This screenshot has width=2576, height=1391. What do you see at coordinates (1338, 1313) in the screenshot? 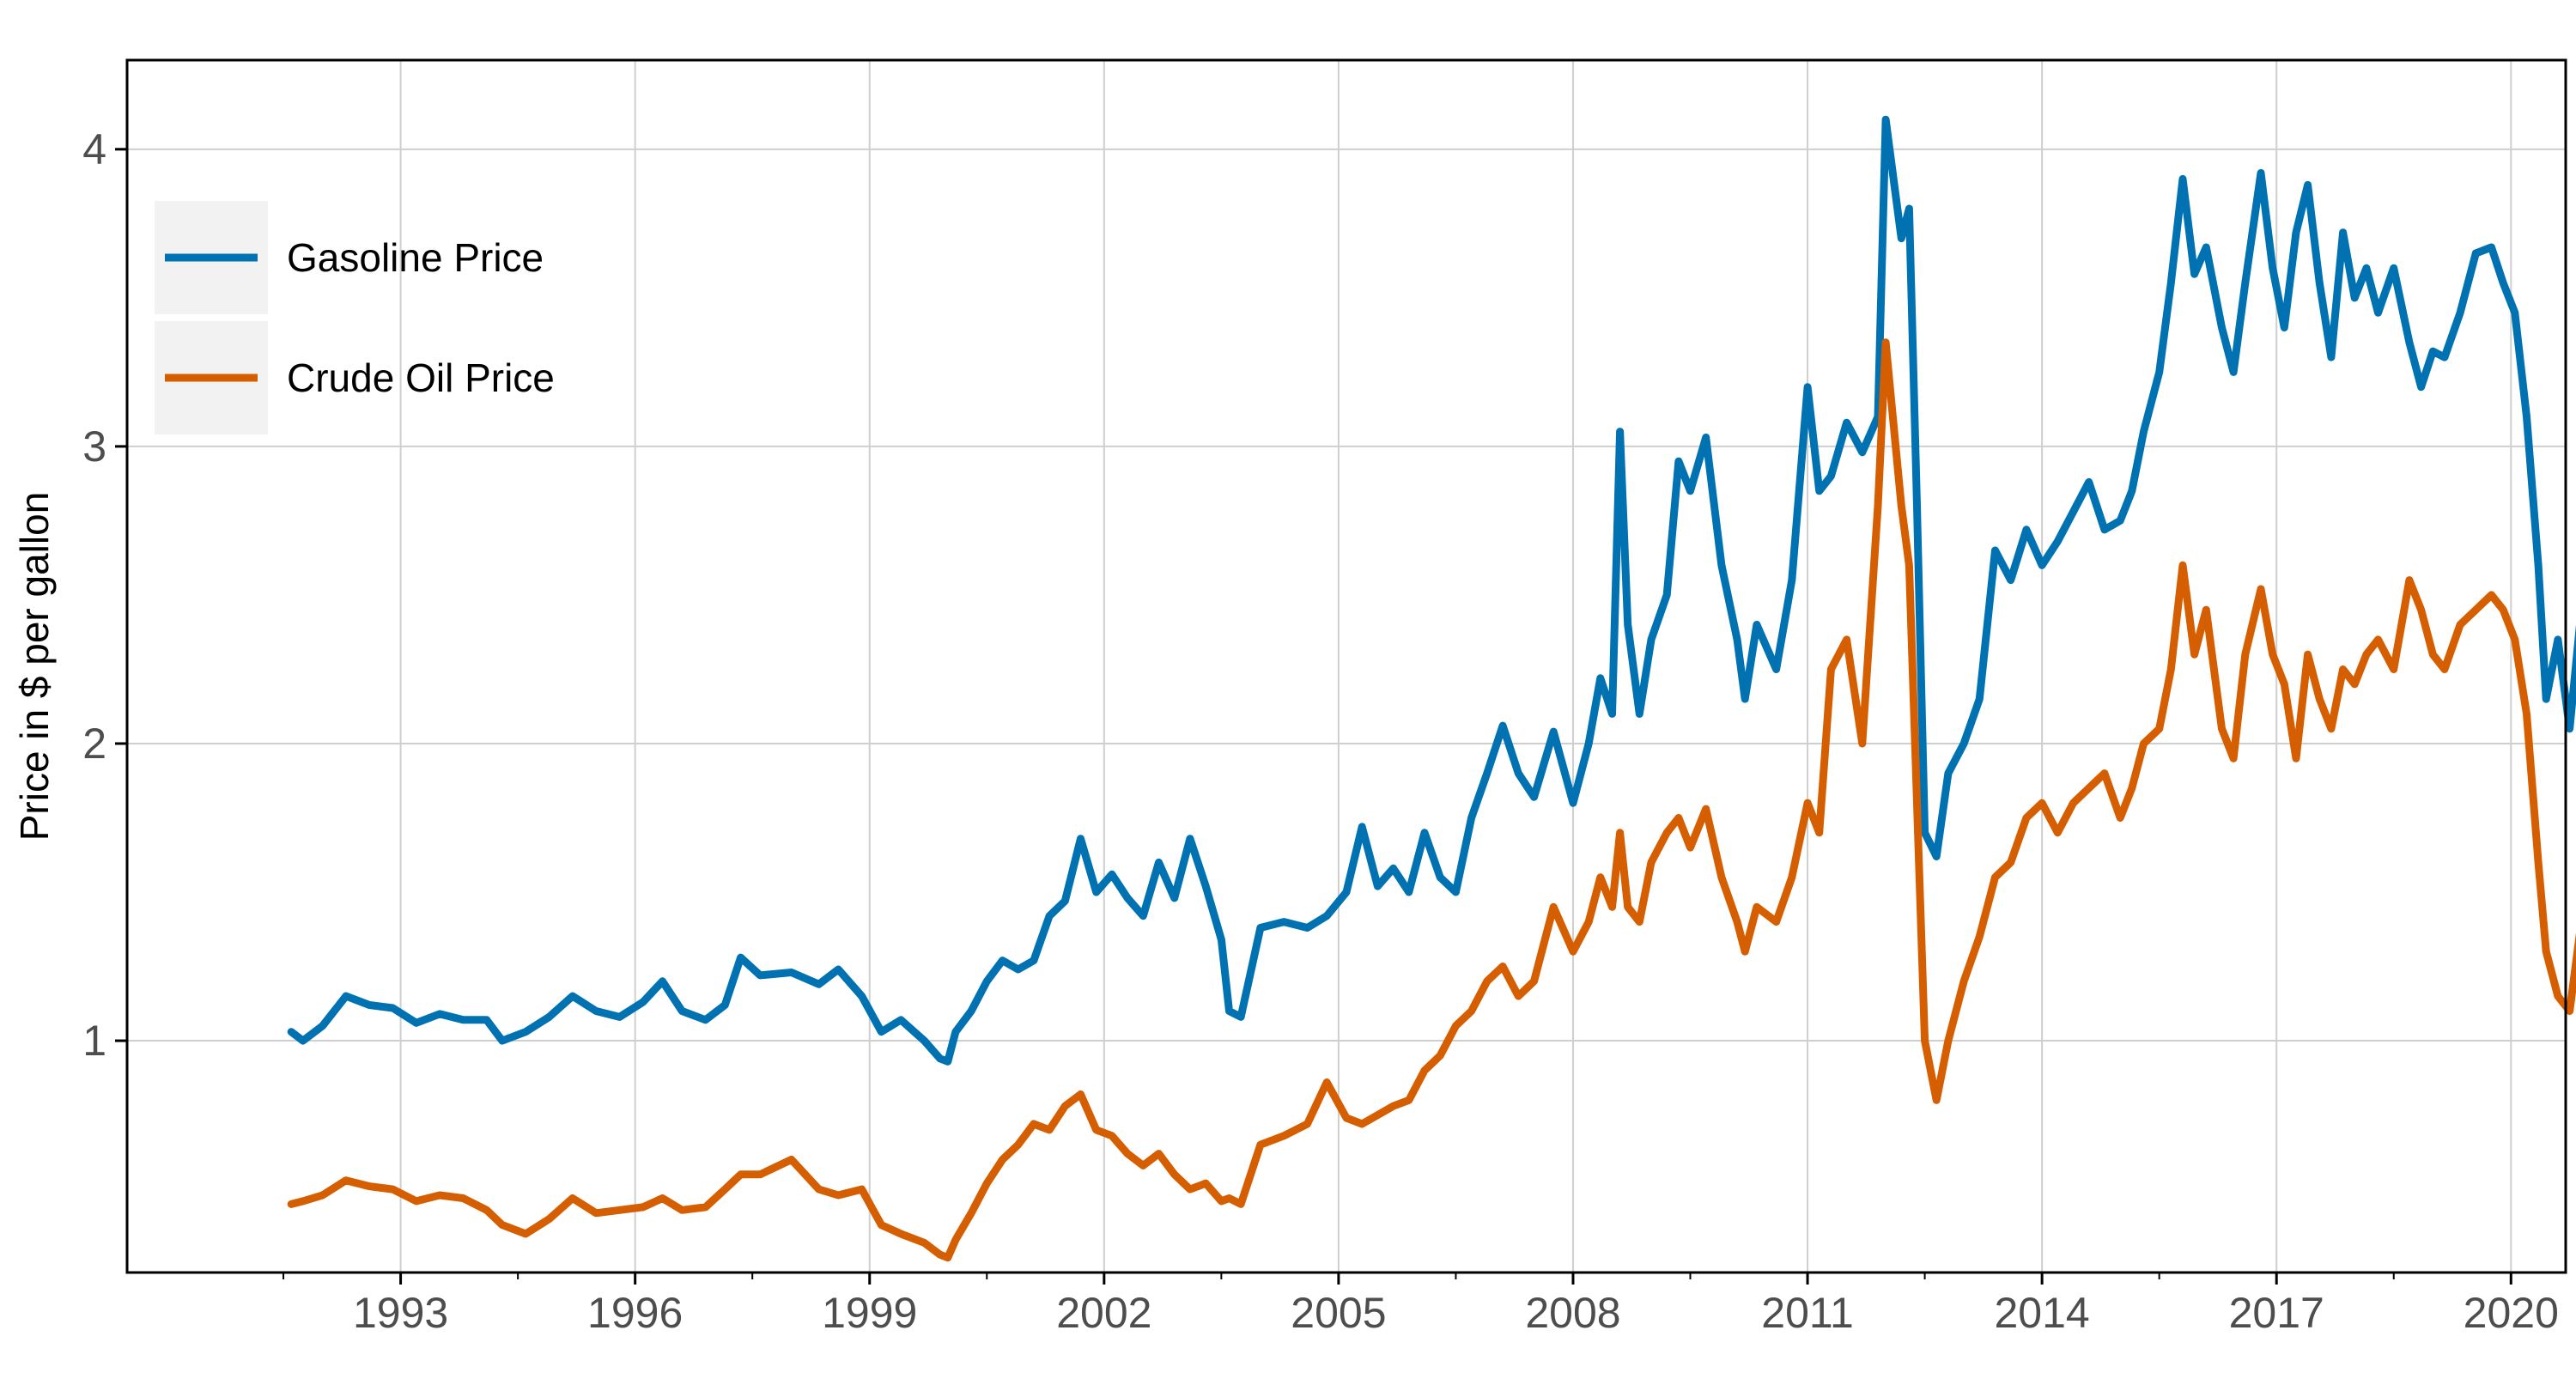
I see `x-tick-label: 2005` at bounding box center [1338, 1313].